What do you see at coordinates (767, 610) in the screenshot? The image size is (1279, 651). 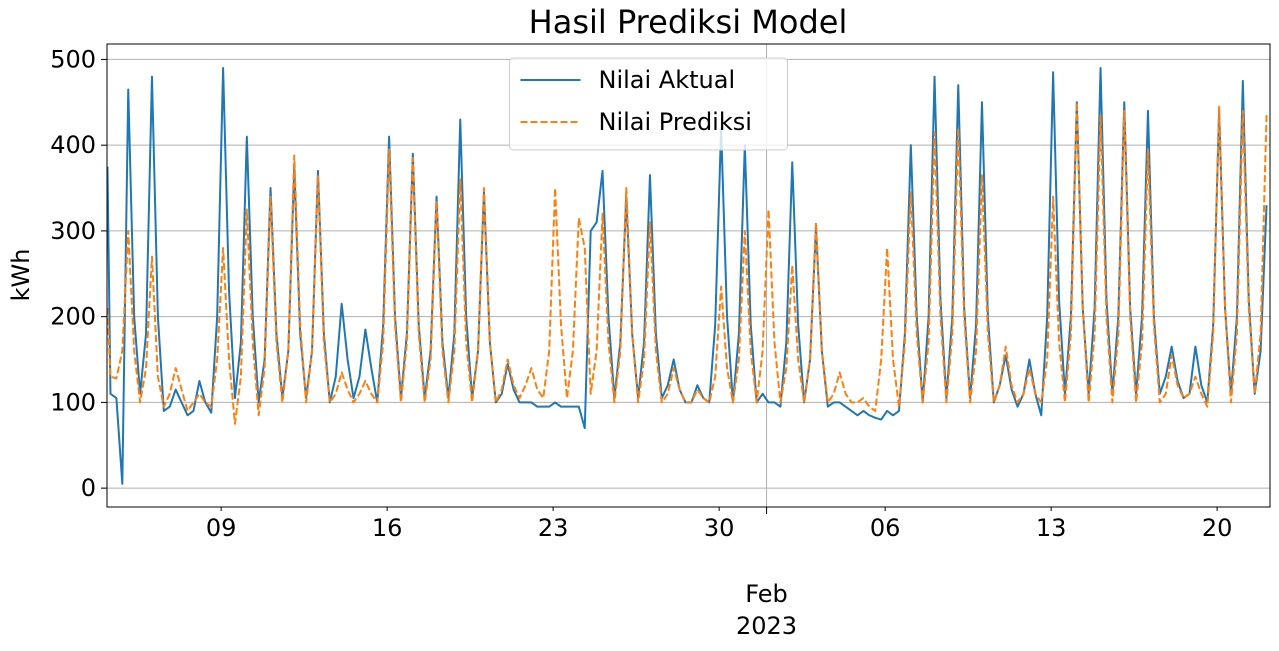 I see `x-tick-label: Feb 2023` at bounding box center [767, 610].